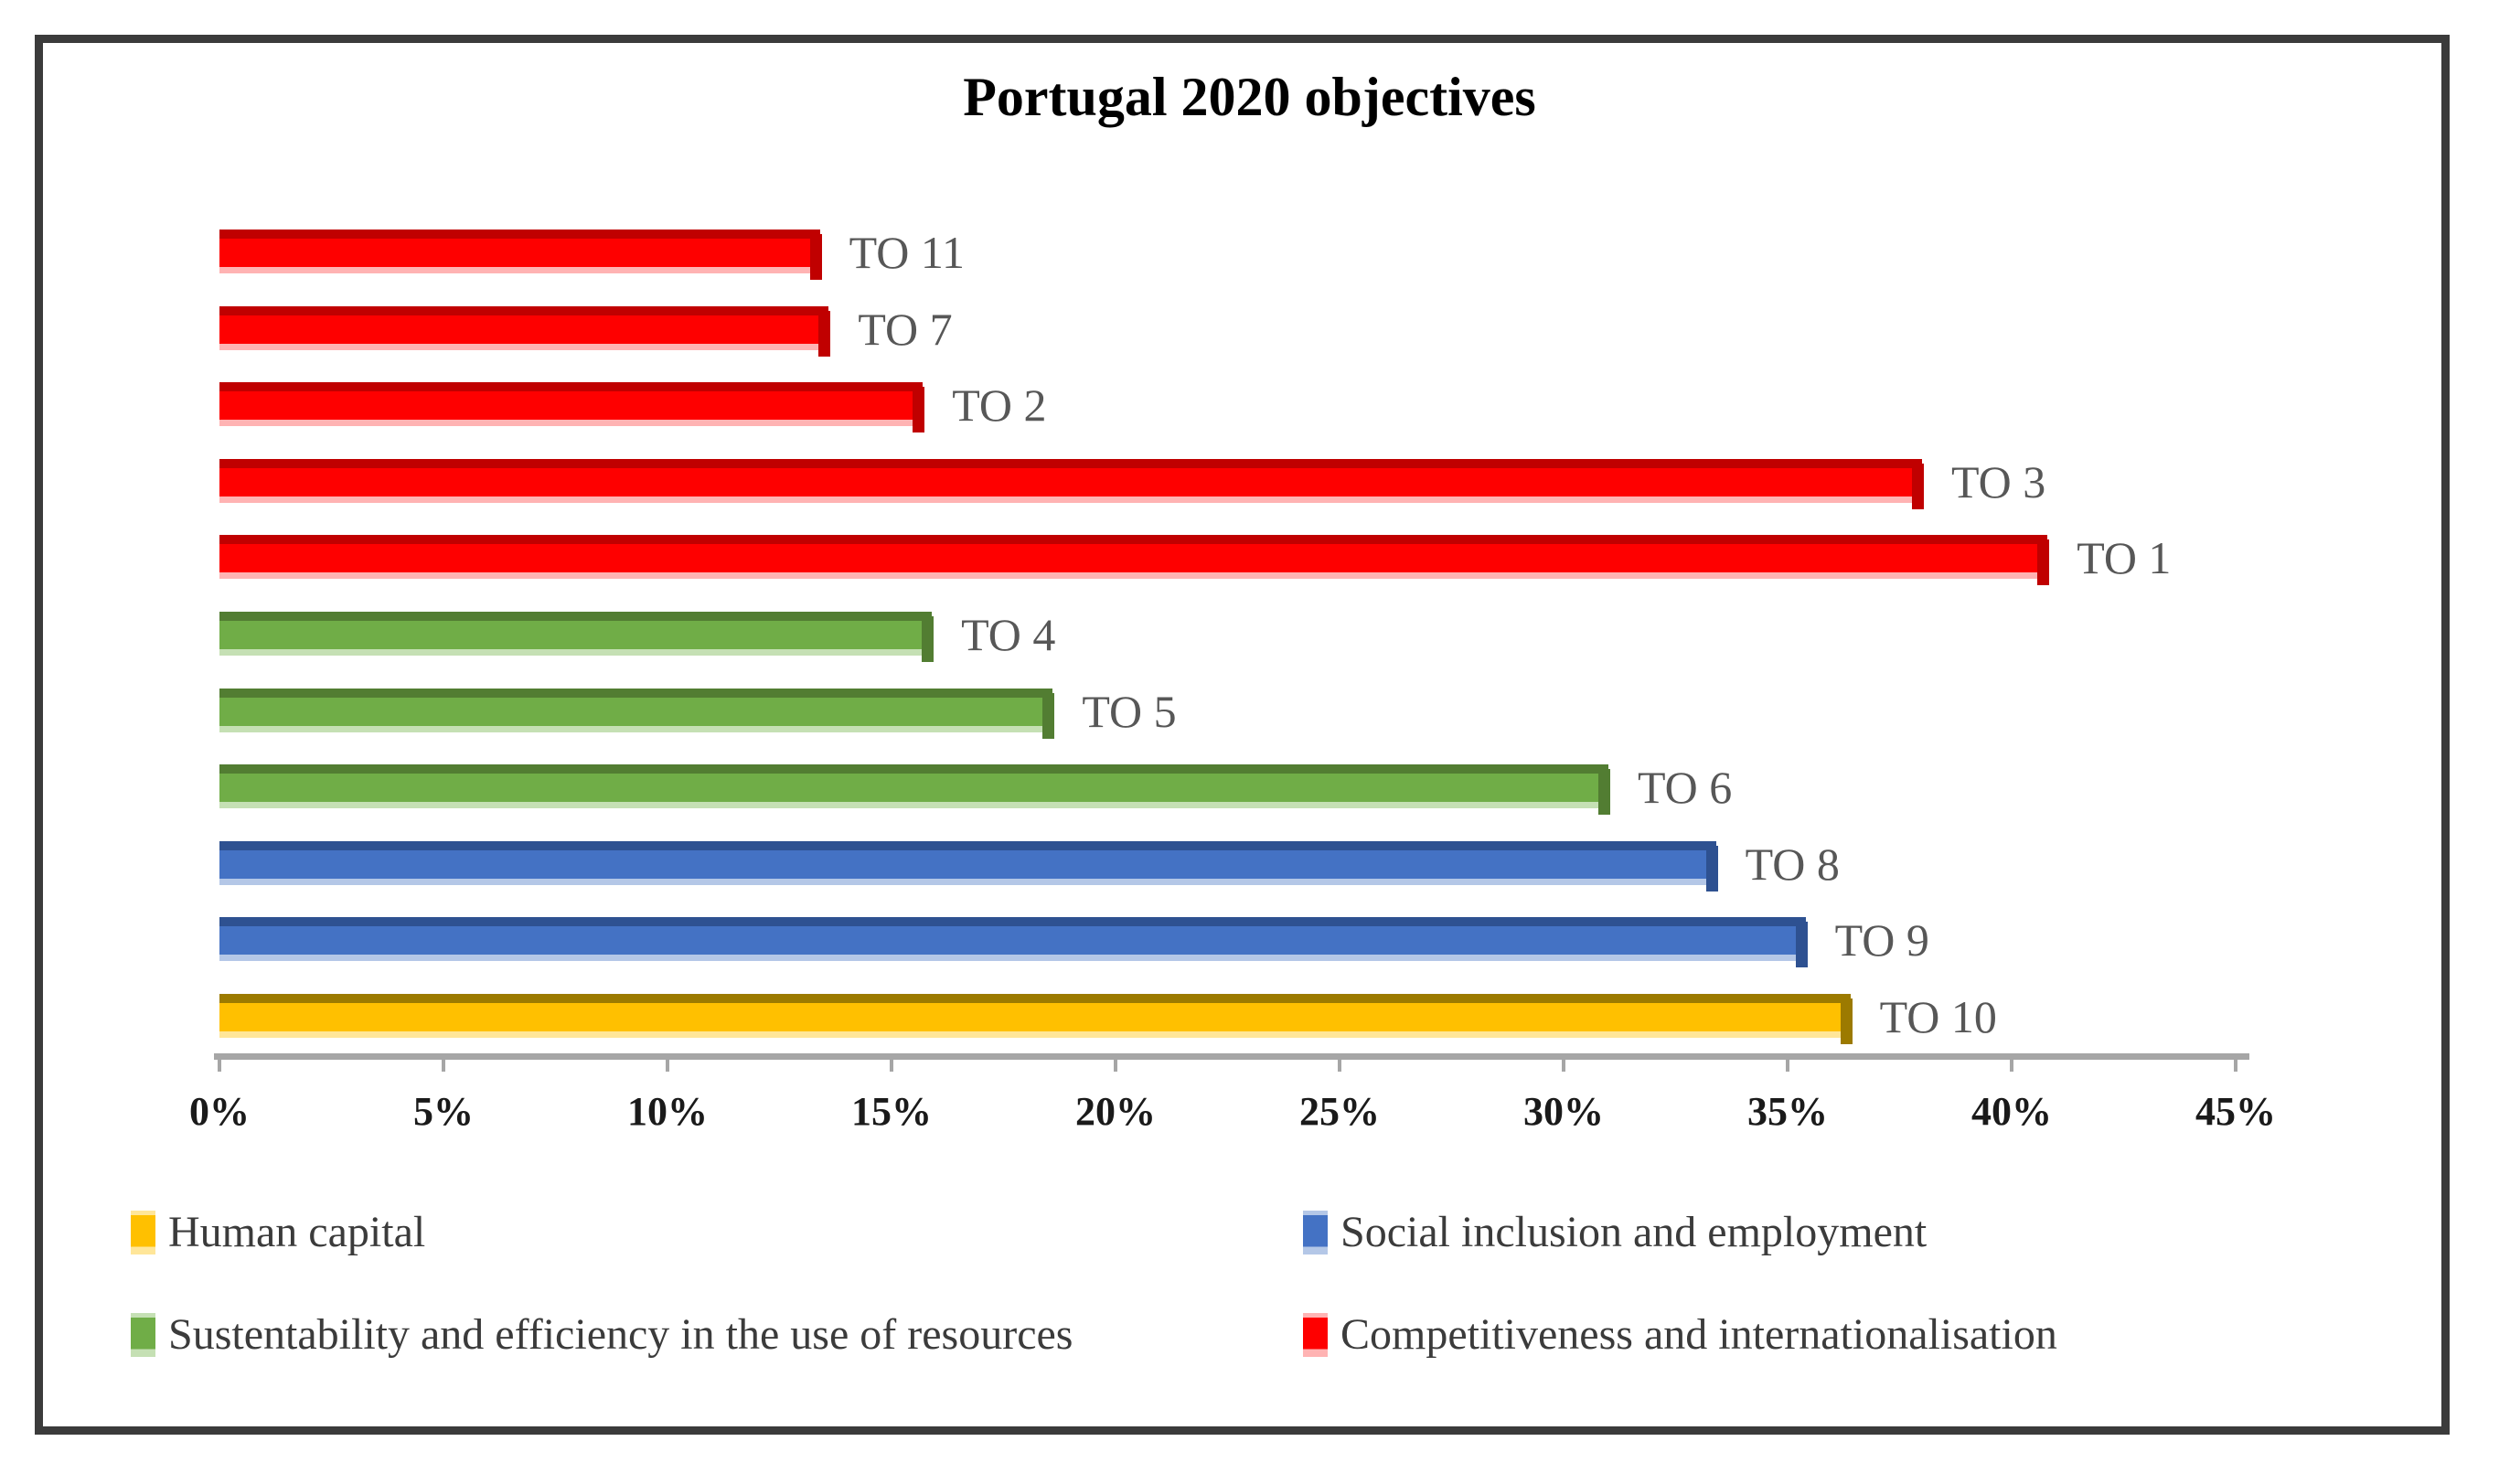 The width and height of the screenshot is (2499, 1484). Describe the element at coordinates (1792, 864) in the screenshot. I see `bar-label-to-8: TO 8` at that location.